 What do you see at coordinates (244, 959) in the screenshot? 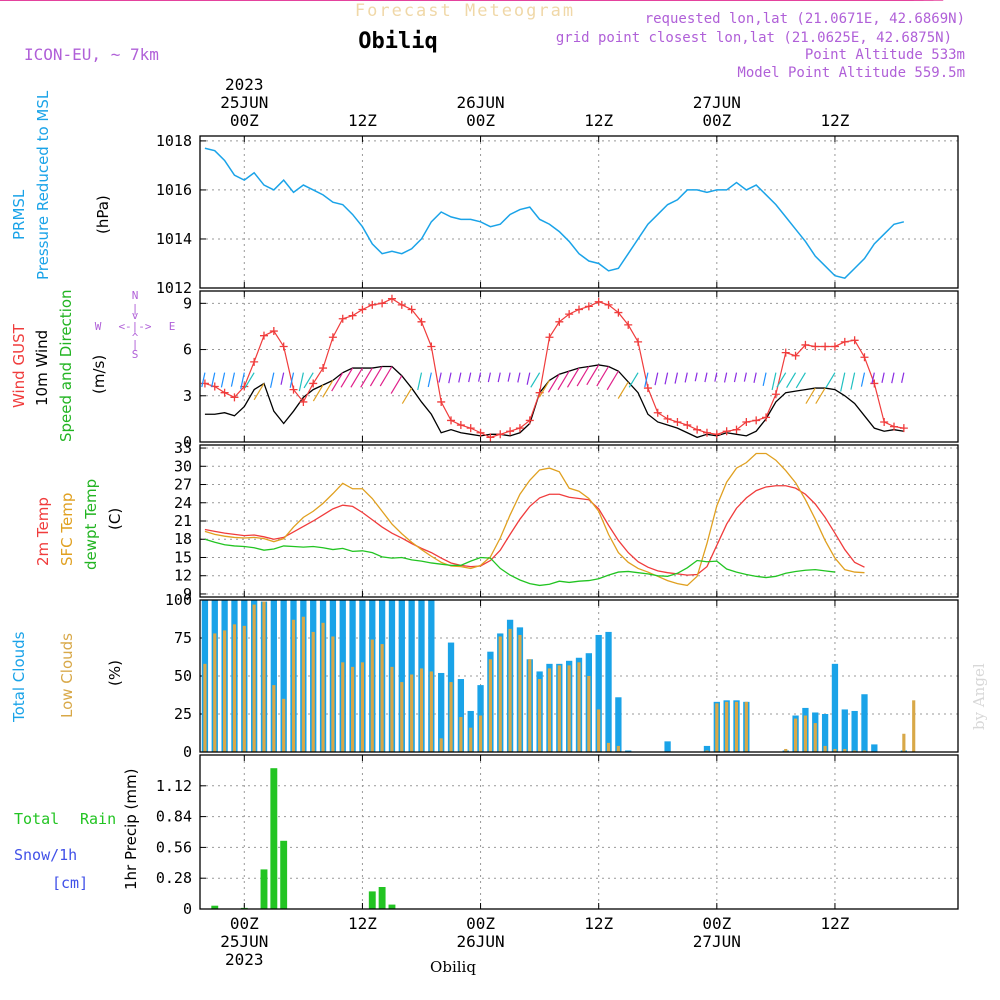
I see `bottom-time-label: 2023` at bounding box center [244, 959].